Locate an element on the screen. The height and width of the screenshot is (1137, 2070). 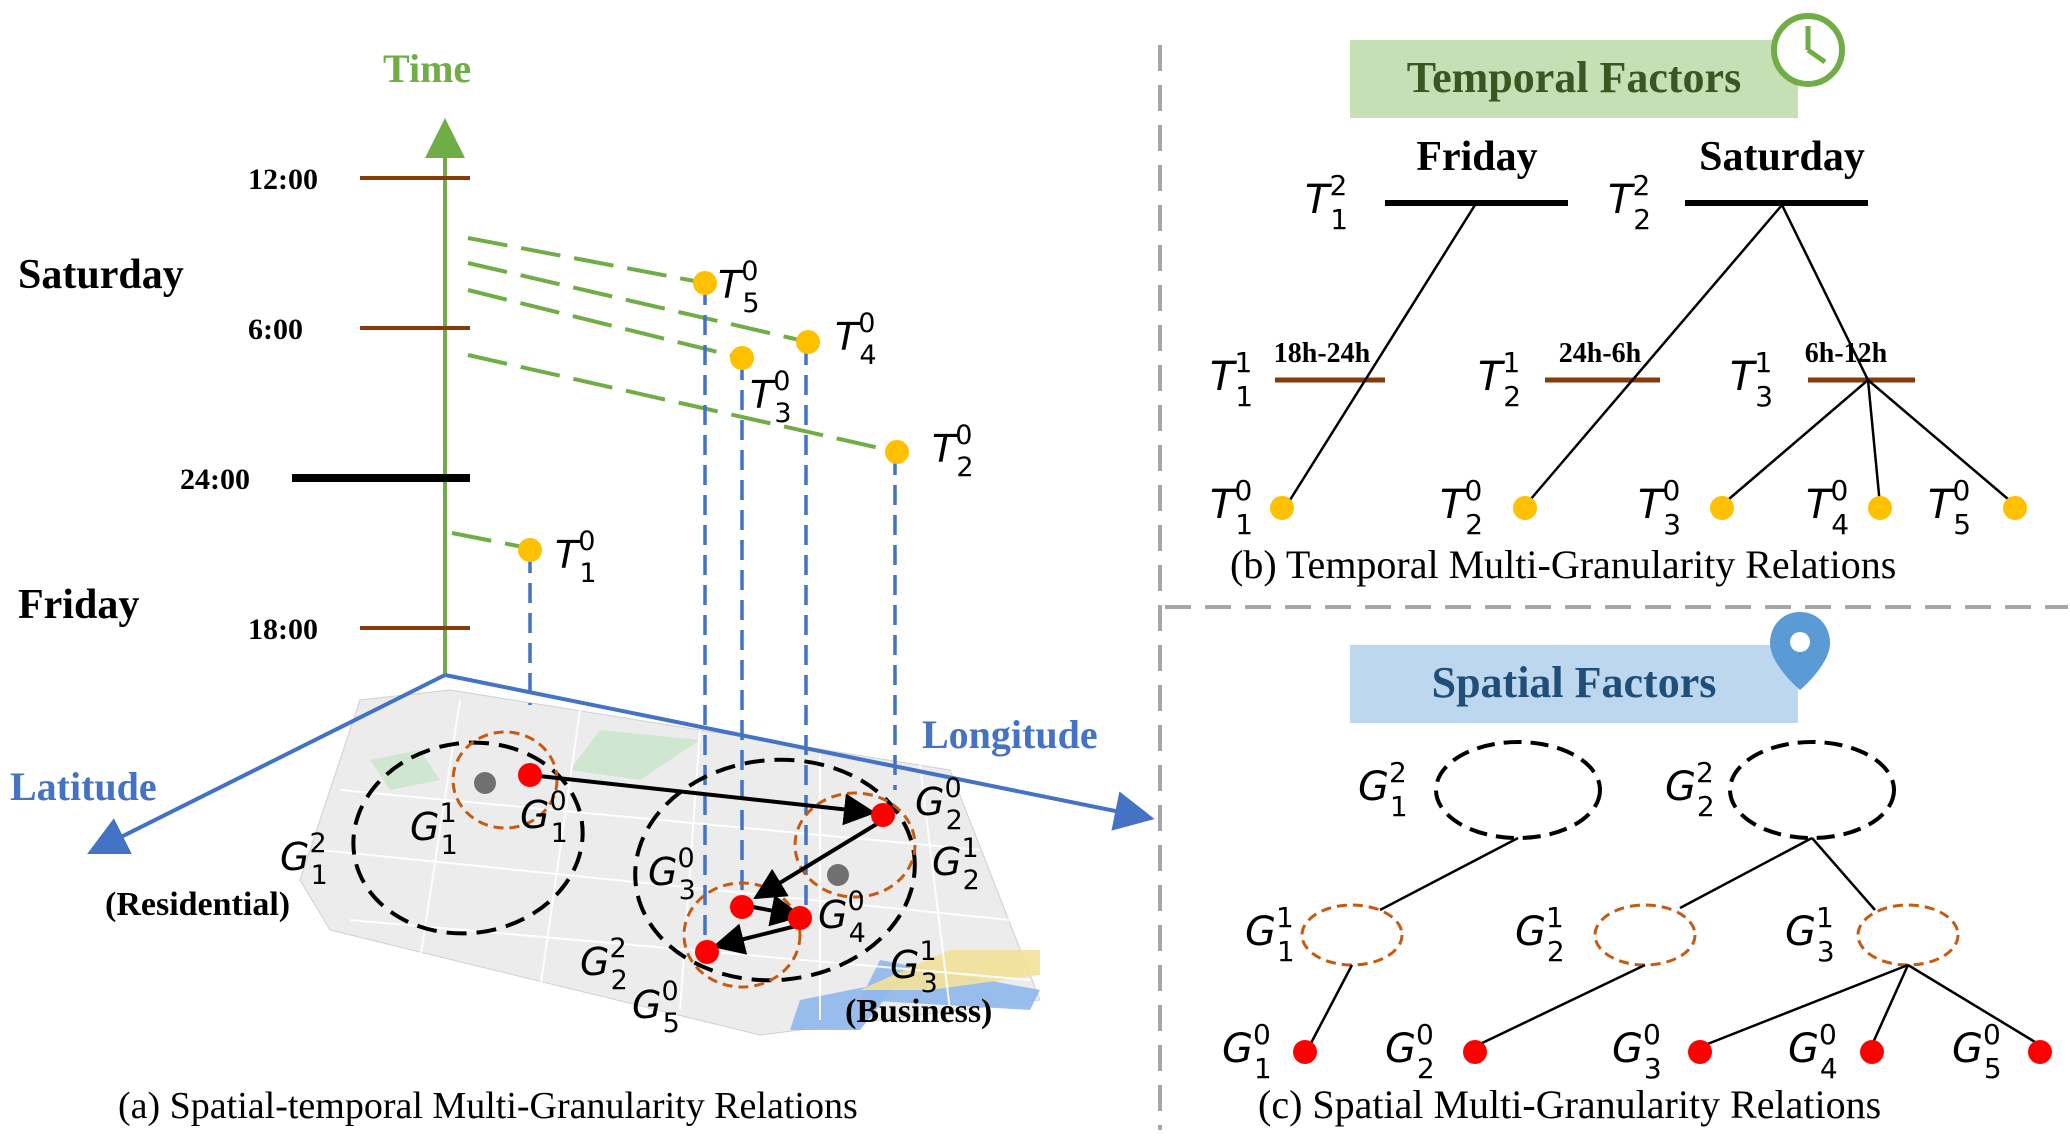
label-t5-0: T0 5 is located at coordinates (739, 287).